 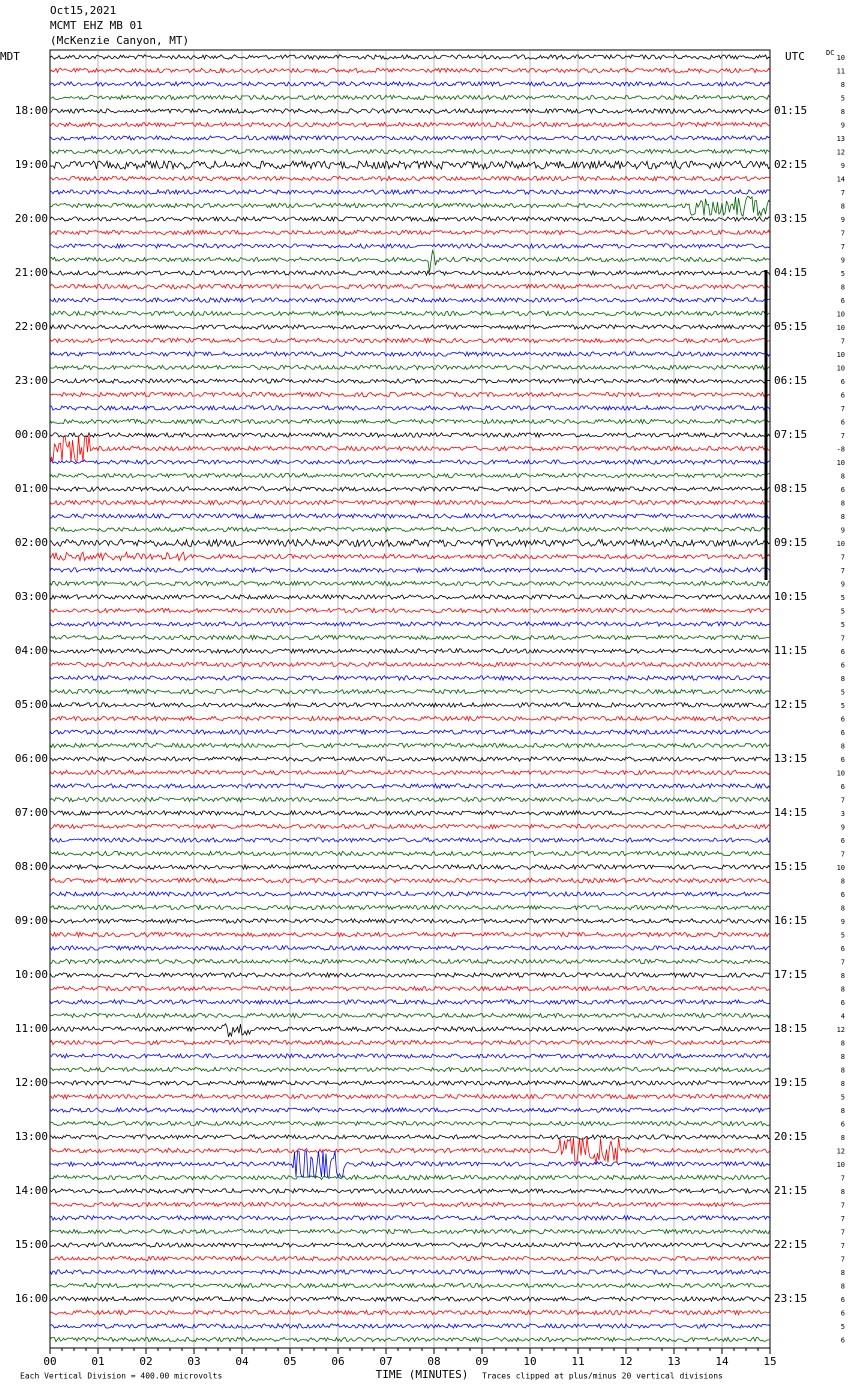 What do you see at coordinates (843, 814) in the screenshot?
I see `dc-value: 3` at bounding box center [843, 814].